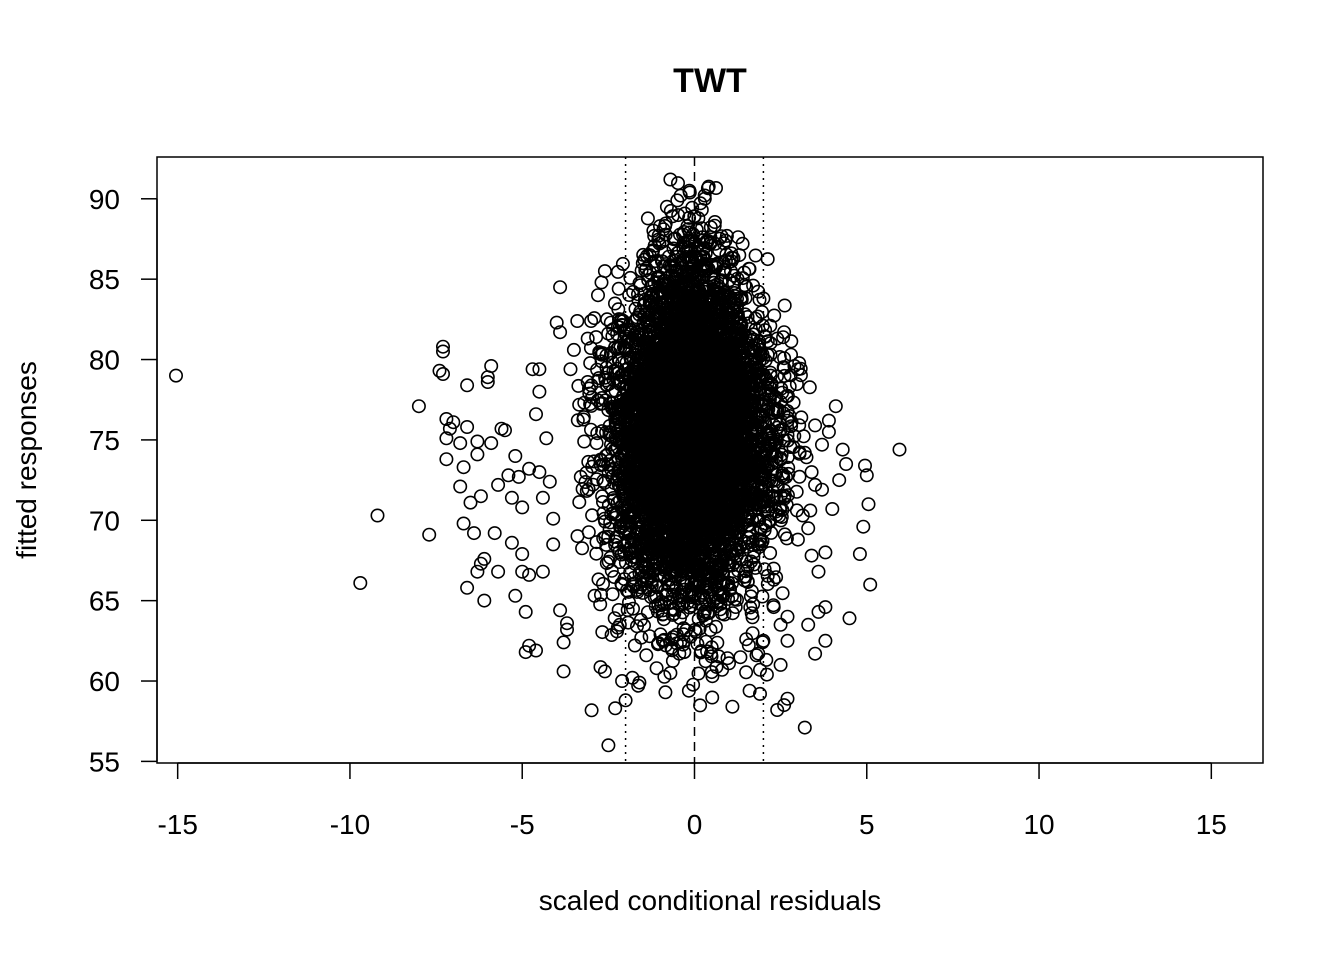 Image resolution: width=1344 pixels, height=960 pixels. What do you see at coordinates (710, 81) in the screenshot?
I see `chart-title: TWT` at bounding box center [710, 81].